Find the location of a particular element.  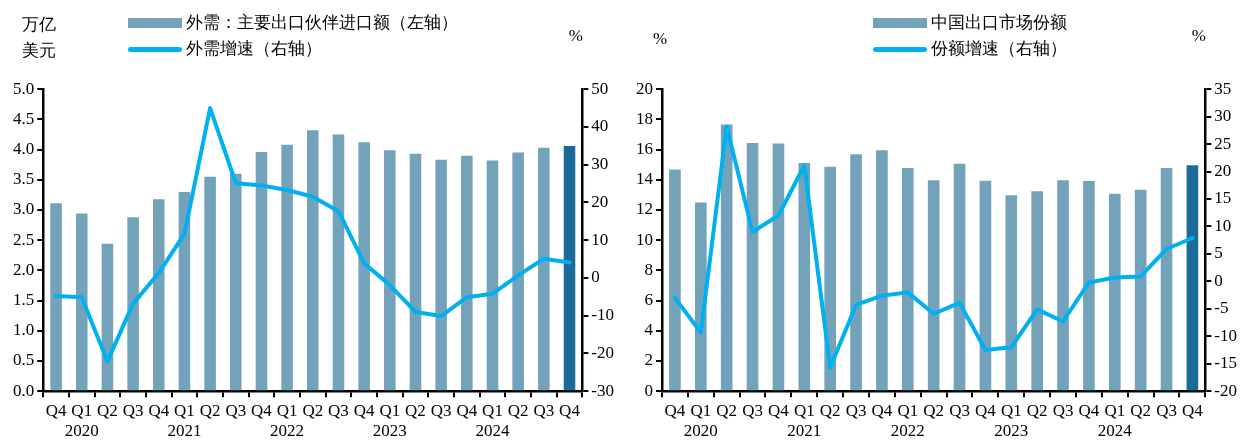

y-tick-label: 12 is located at coordinates (644, 209).